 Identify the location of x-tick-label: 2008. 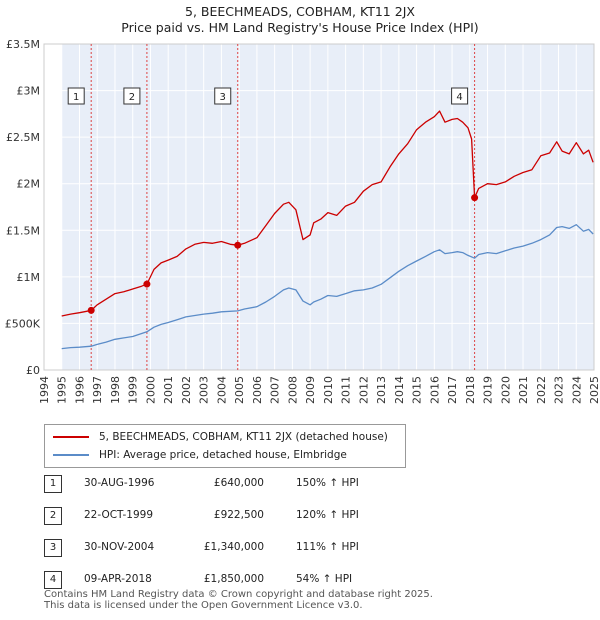
(292, 390).